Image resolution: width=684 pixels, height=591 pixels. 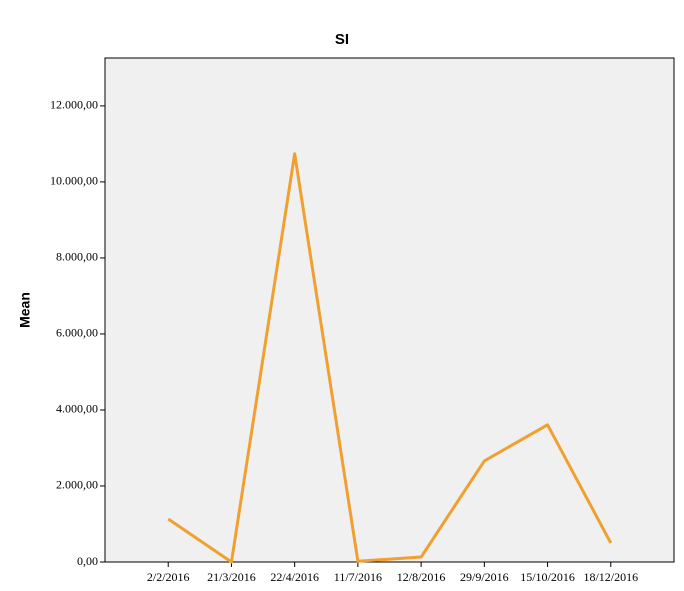 What do you see at coordinates (87, 561) in the screenshot?
I see `y-tick-label: 0,00` at bounding box center [87, 561].